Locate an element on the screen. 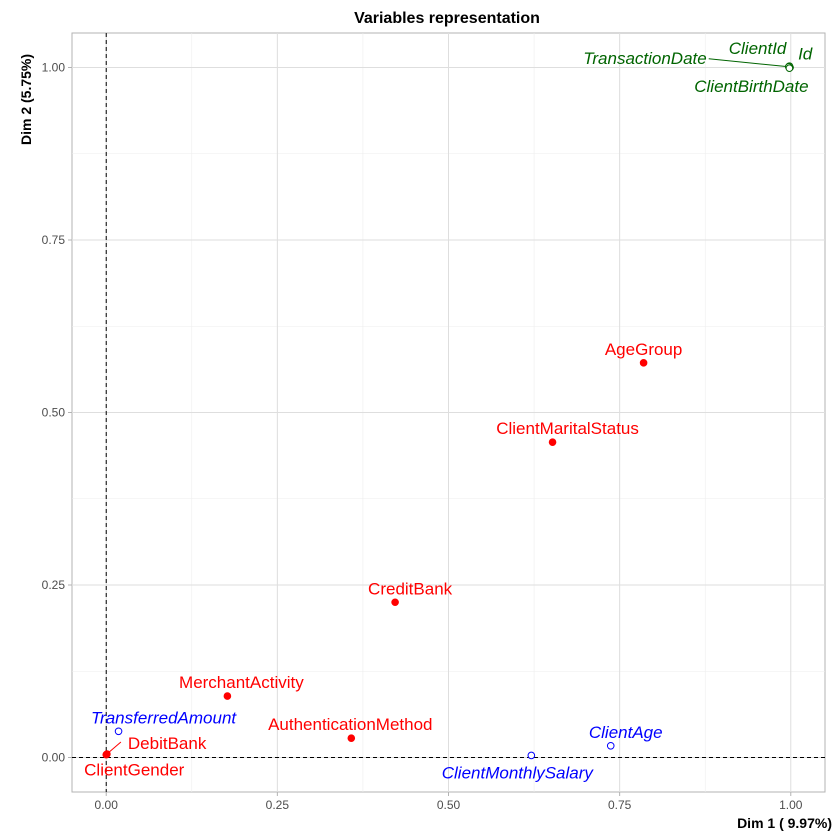  point-label-client-gender: ClientGender is located at coordinates (134, 770).